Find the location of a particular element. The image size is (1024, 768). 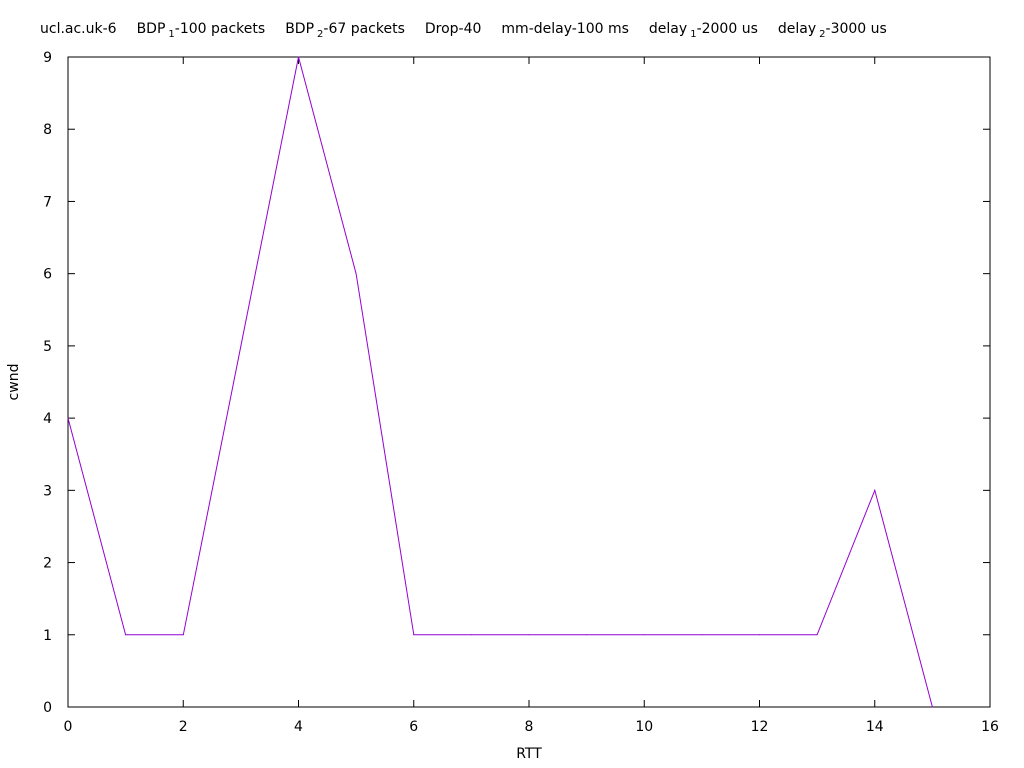

title-part-suffix: -100 packets is located at coordinates (220, 29).